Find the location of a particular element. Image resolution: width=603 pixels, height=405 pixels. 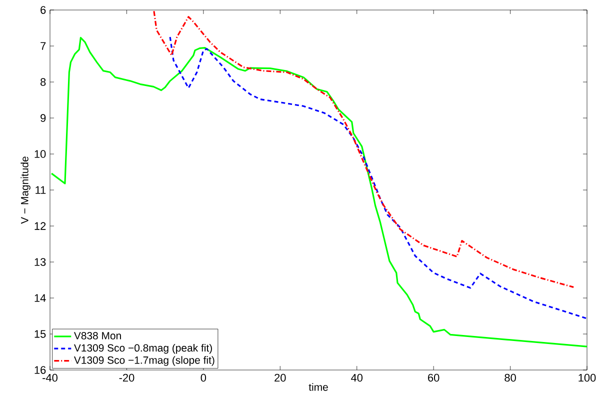

x-tick-label: 40 is located at coordinates (357, 378).